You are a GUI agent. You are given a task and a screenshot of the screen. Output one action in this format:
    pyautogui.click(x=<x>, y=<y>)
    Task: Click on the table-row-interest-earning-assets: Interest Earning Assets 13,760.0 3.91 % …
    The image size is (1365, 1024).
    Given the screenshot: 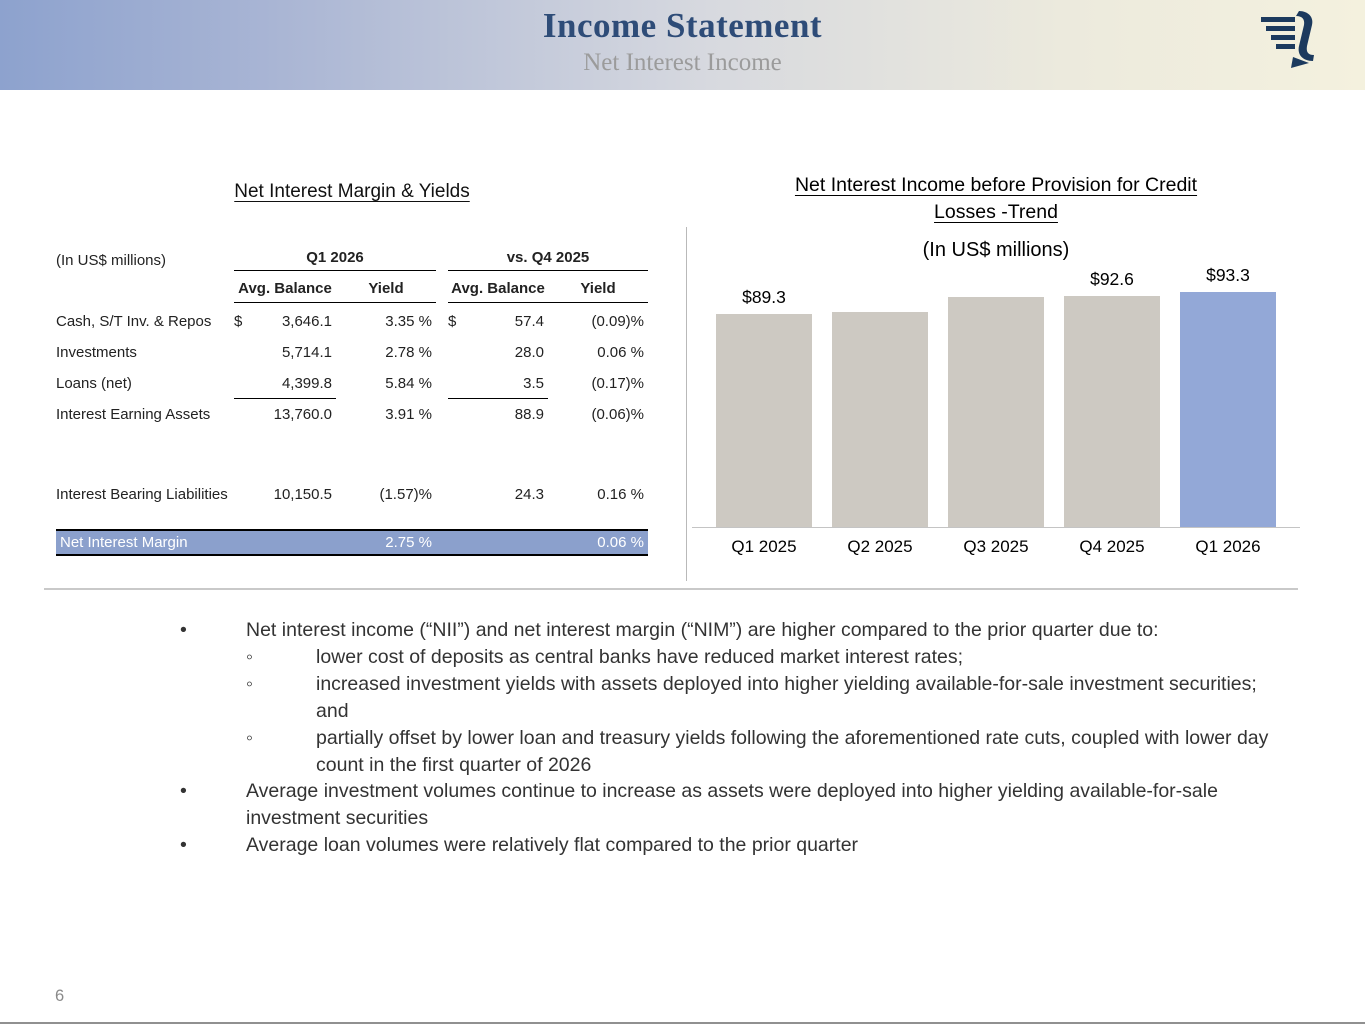 What is the action you would take?
    pyautogui.click(x=352, y=414)
    